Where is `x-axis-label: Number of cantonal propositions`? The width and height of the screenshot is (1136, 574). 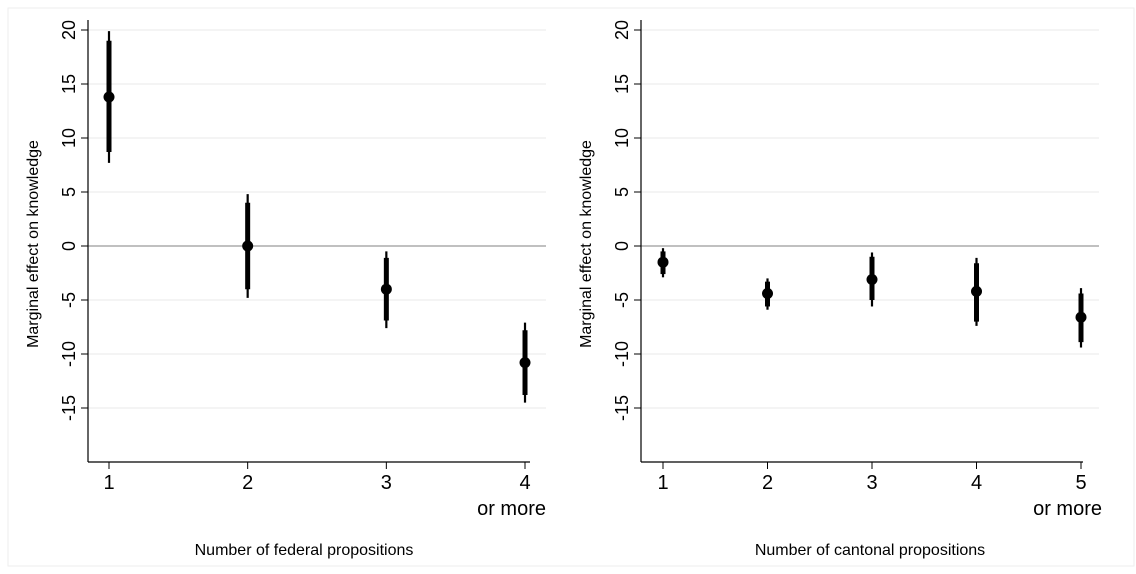 x-axis-label: Number of cantonal propositions is located at coordinates (870, 550).